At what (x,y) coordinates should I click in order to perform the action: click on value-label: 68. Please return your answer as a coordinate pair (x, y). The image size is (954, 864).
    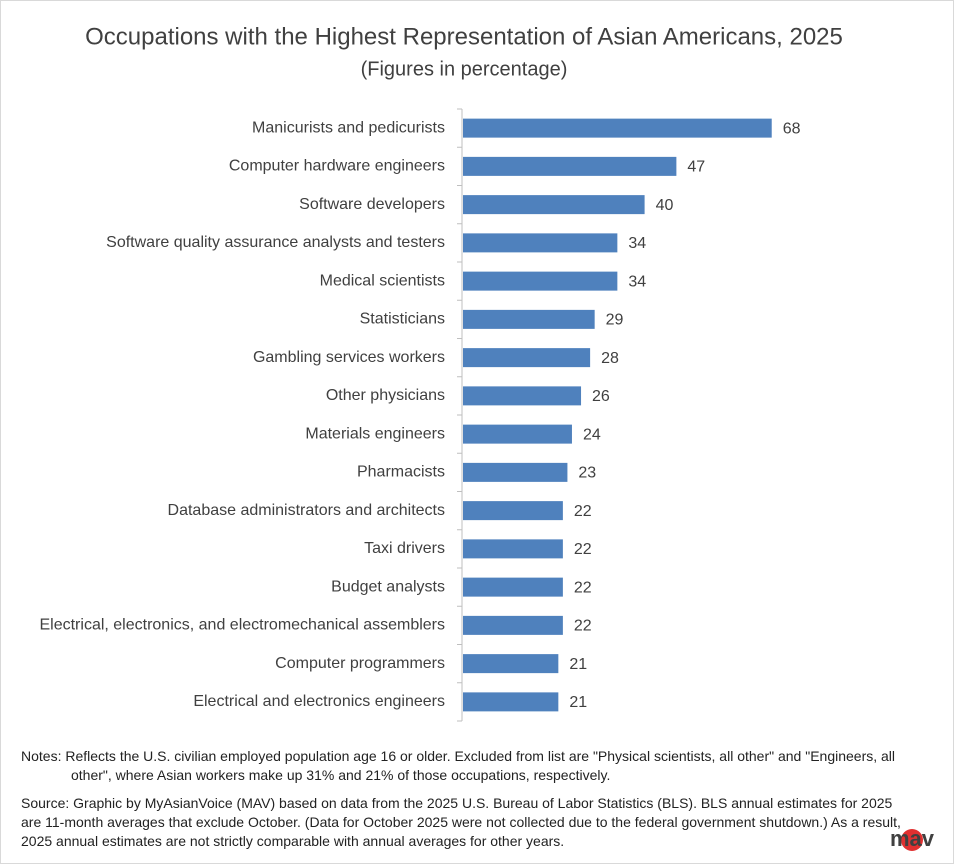
    Looking at the image, I should click on (792, 128).